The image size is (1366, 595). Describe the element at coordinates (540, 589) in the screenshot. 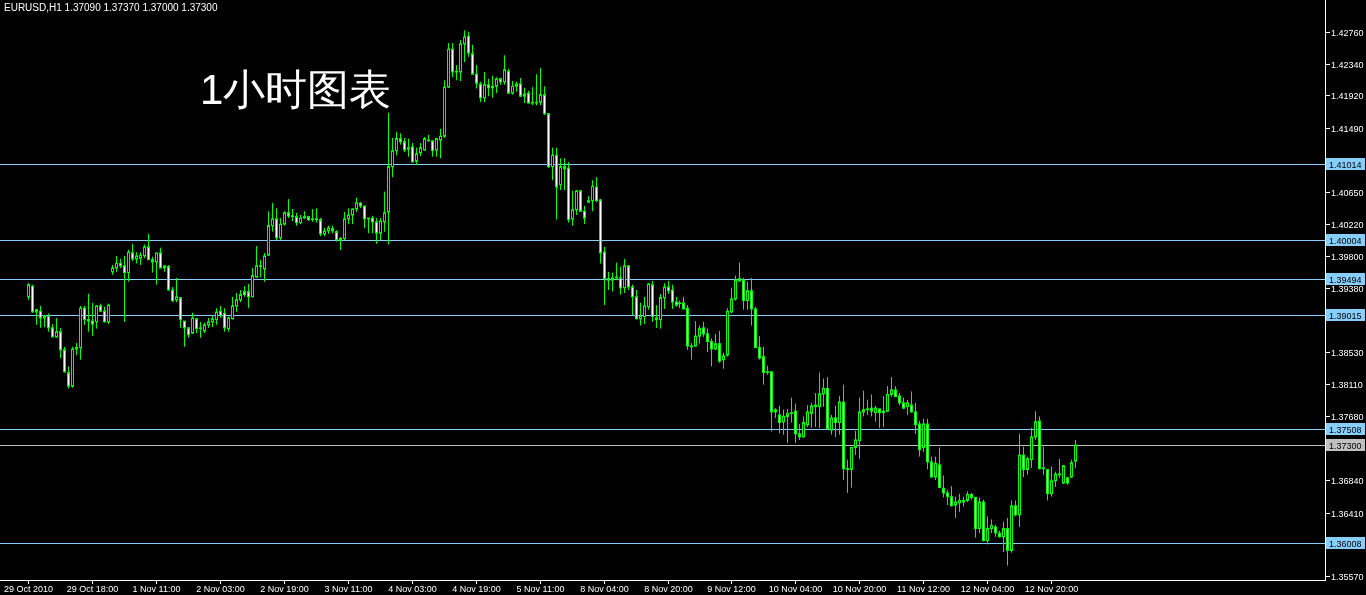

I see `x-tick-label: 5 Nov 11:00` at that location.